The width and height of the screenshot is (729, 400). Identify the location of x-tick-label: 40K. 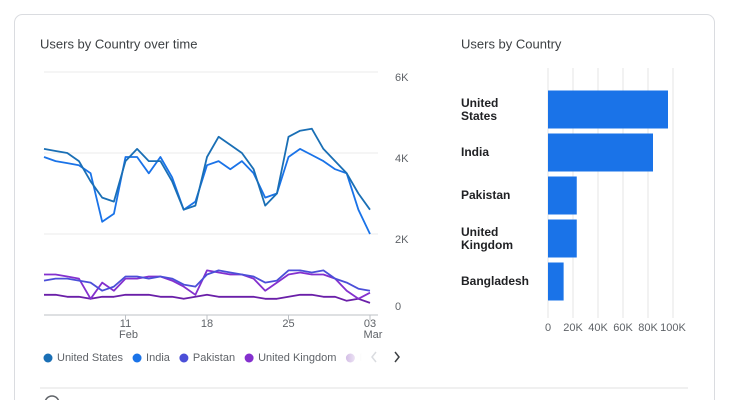
(598, 328).